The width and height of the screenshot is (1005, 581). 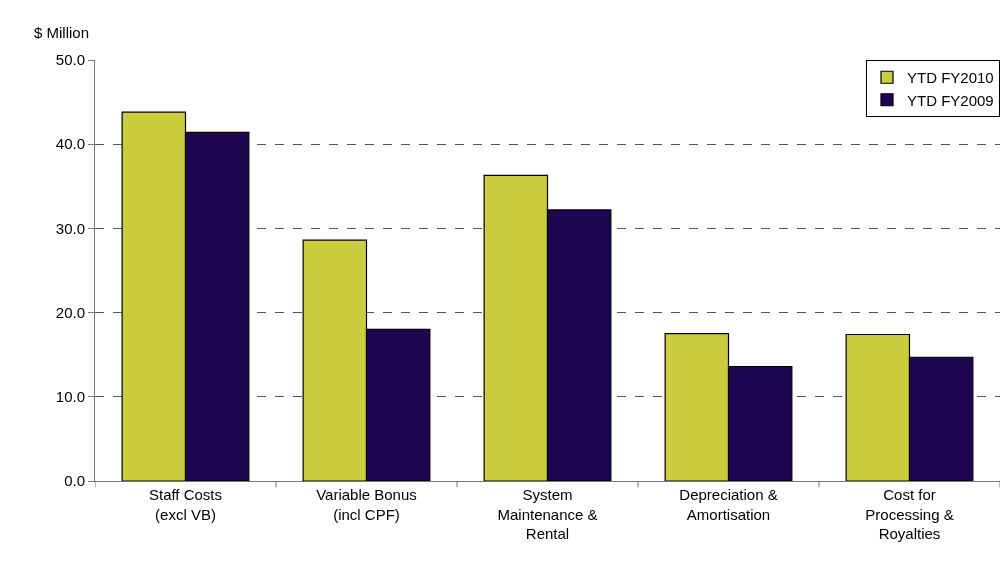 What do you see at coordinates (950, 78) in the screenshot?
I see `legend-label: YTD FY2010` at bounding box center [950, 78].